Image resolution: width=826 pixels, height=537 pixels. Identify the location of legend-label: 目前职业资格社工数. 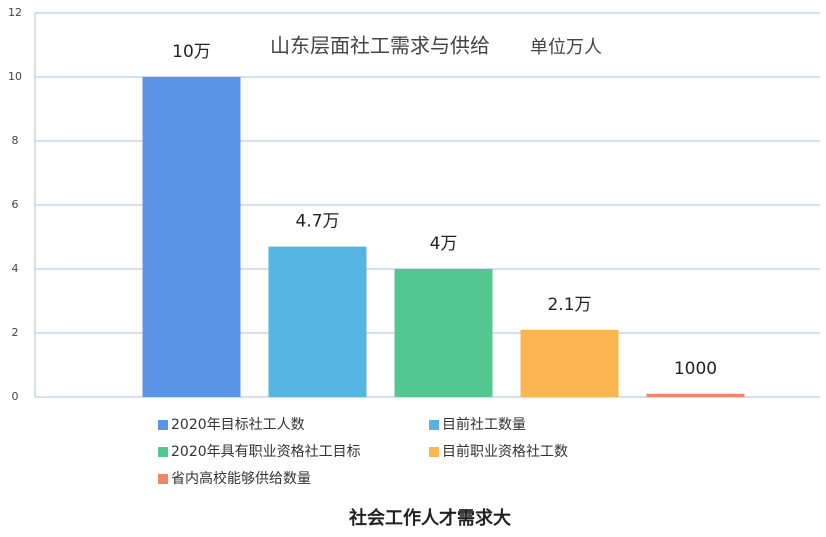
(505, 451).